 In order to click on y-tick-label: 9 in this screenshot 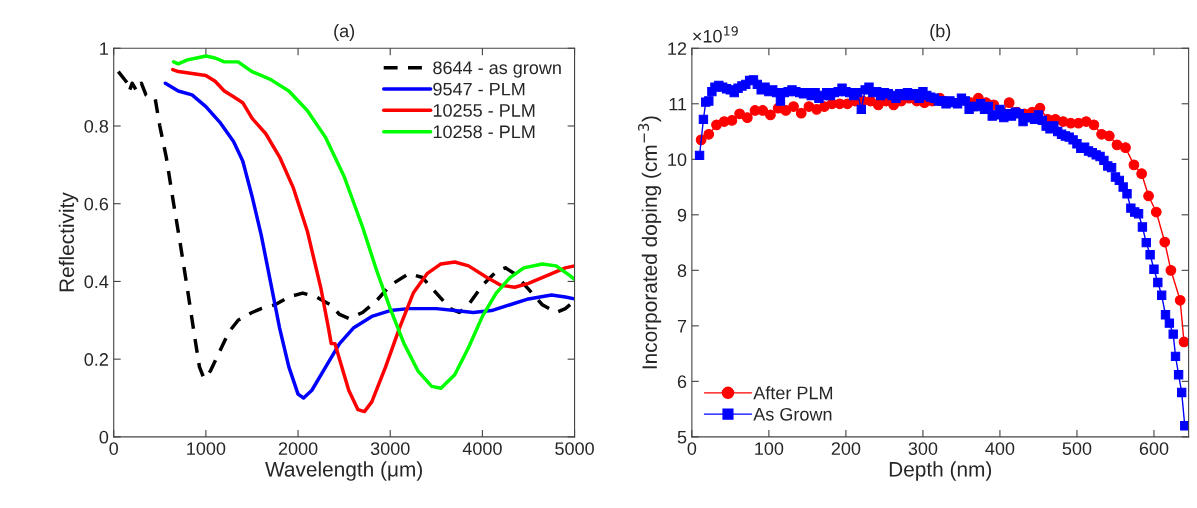, I will do `click(682, 215)`.